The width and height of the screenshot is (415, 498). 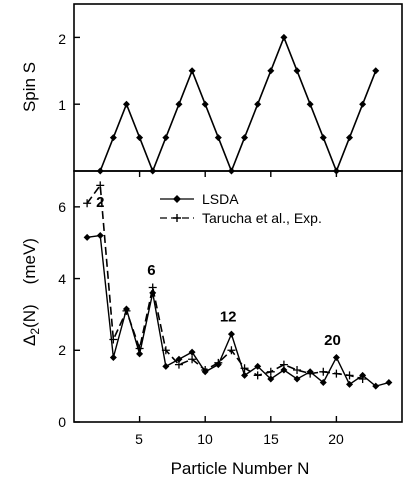 I want to click on spin-ytick-label-2: 2, so click(x=62, y=39).